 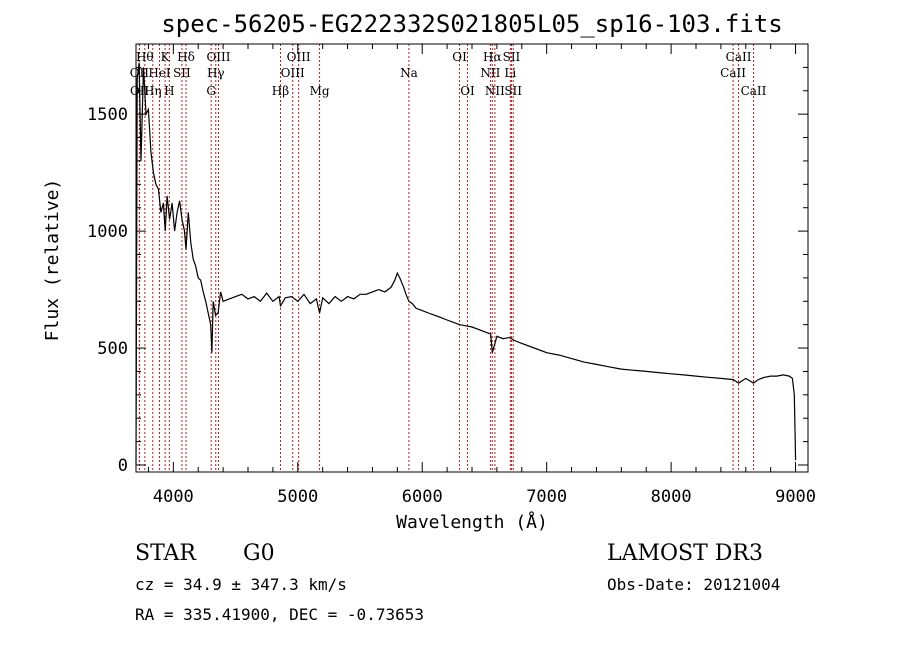 I want to click on observation-date: Obs-Date: 20121004, so click(x=693, y=584).